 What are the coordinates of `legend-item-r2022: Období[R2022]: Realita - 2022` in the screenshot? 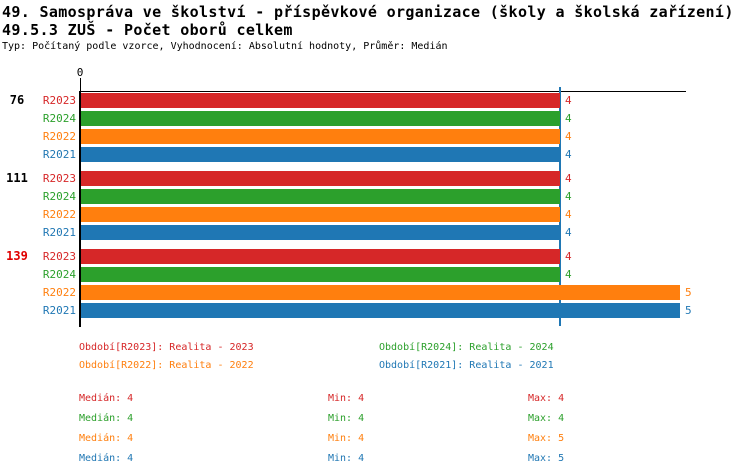 It's located at (166, 365).